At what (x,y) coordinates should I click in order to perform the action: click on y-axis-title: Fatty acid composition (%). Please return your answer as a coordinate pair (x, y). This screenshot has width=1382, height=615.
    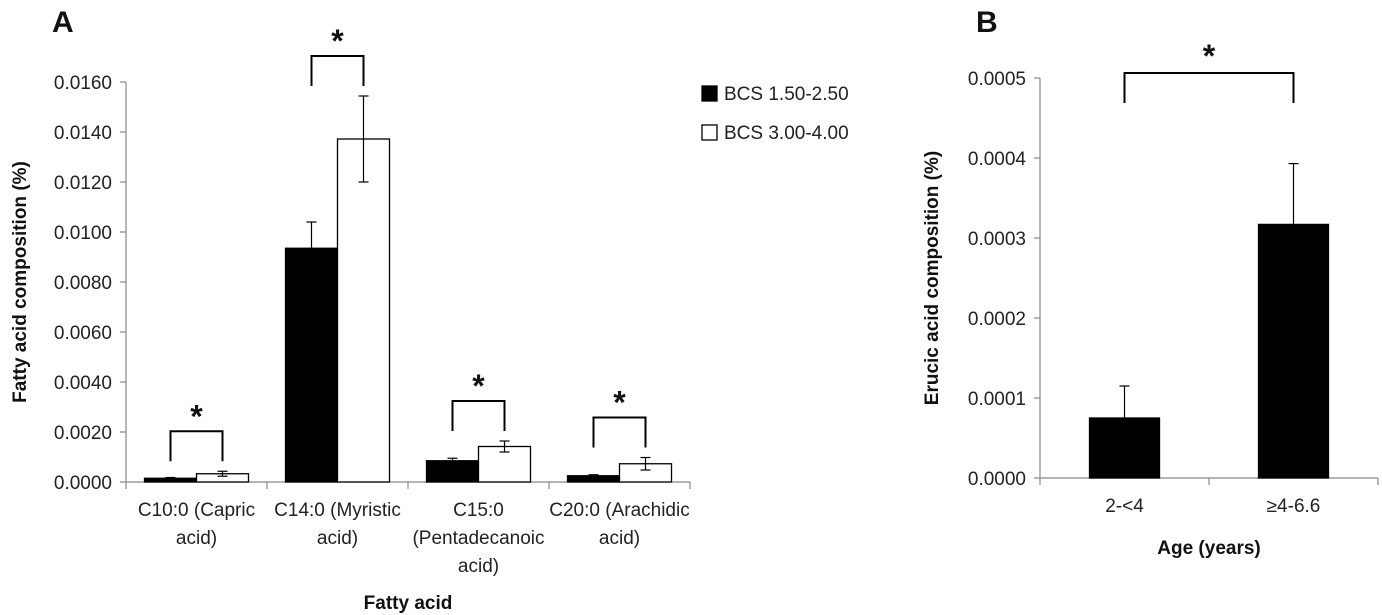
    Looking at the image, I should click on (20, 282).